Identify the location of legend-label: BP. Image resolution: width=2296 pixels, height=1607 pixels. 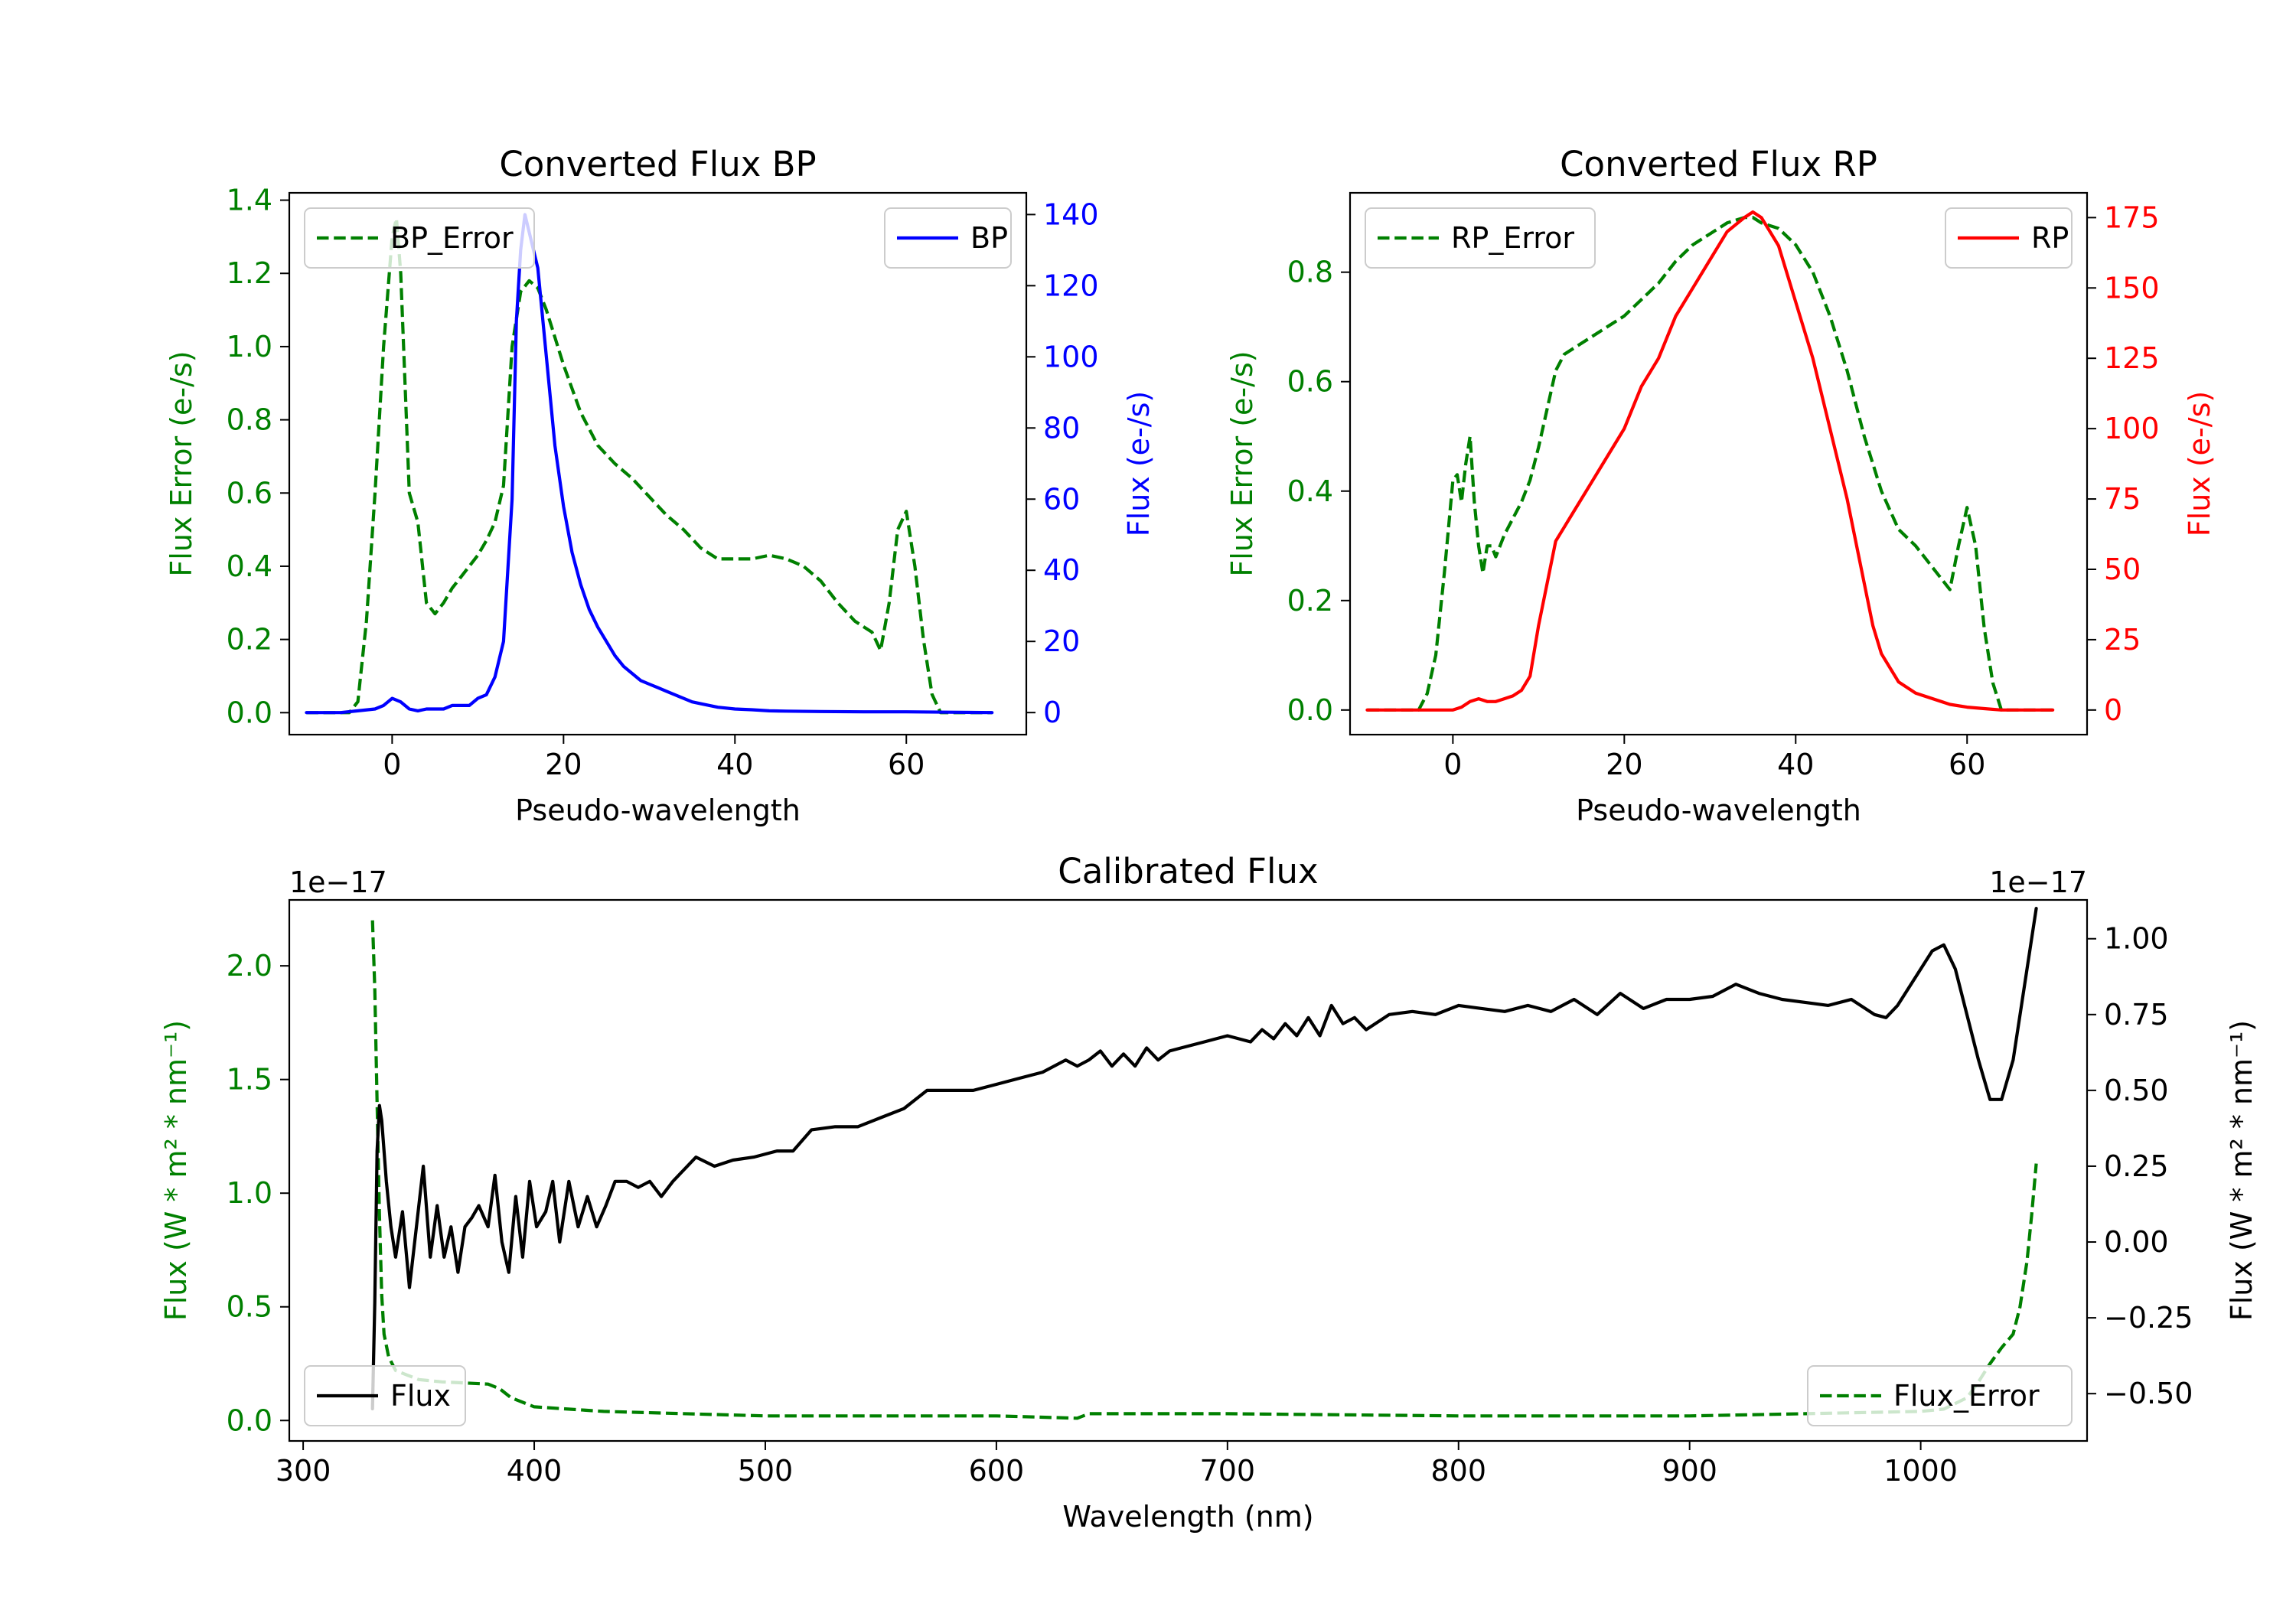
(989, 238).